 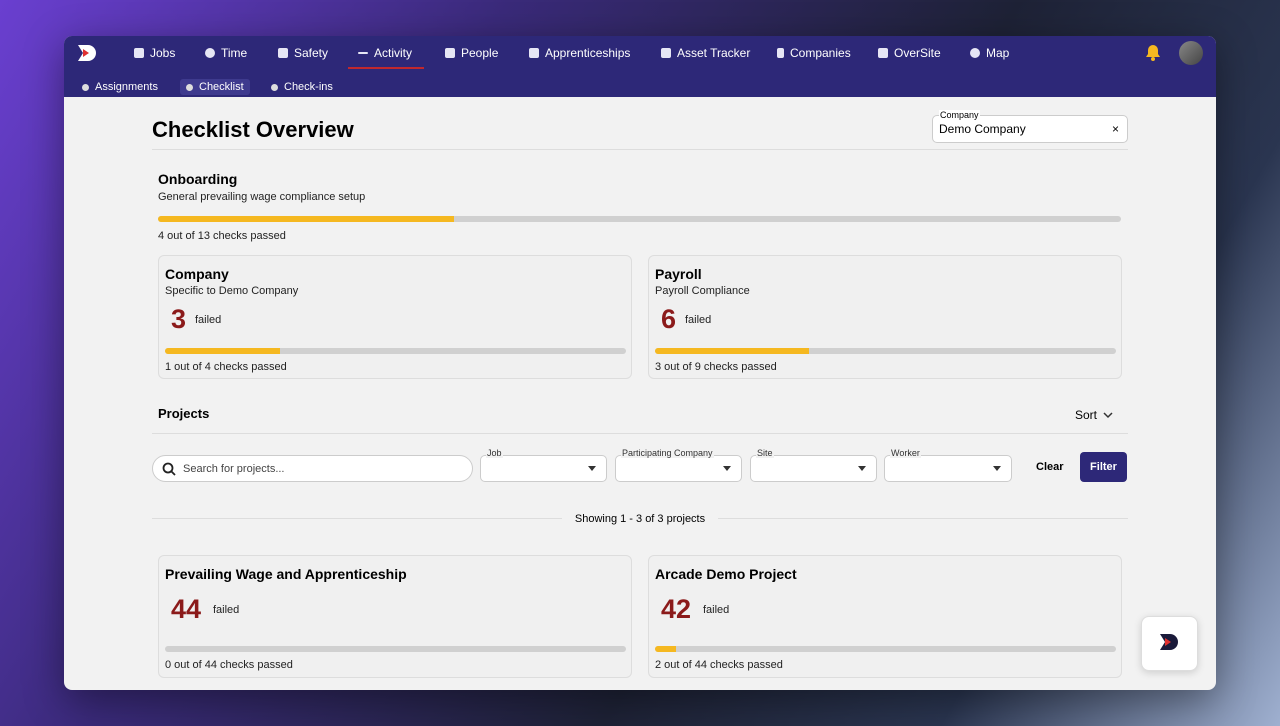 What do you see at coordinates (719, 665) in the screenshot?
I see `progress-label: 2 out of 44 checks passed` at bounding box center [719, 665].